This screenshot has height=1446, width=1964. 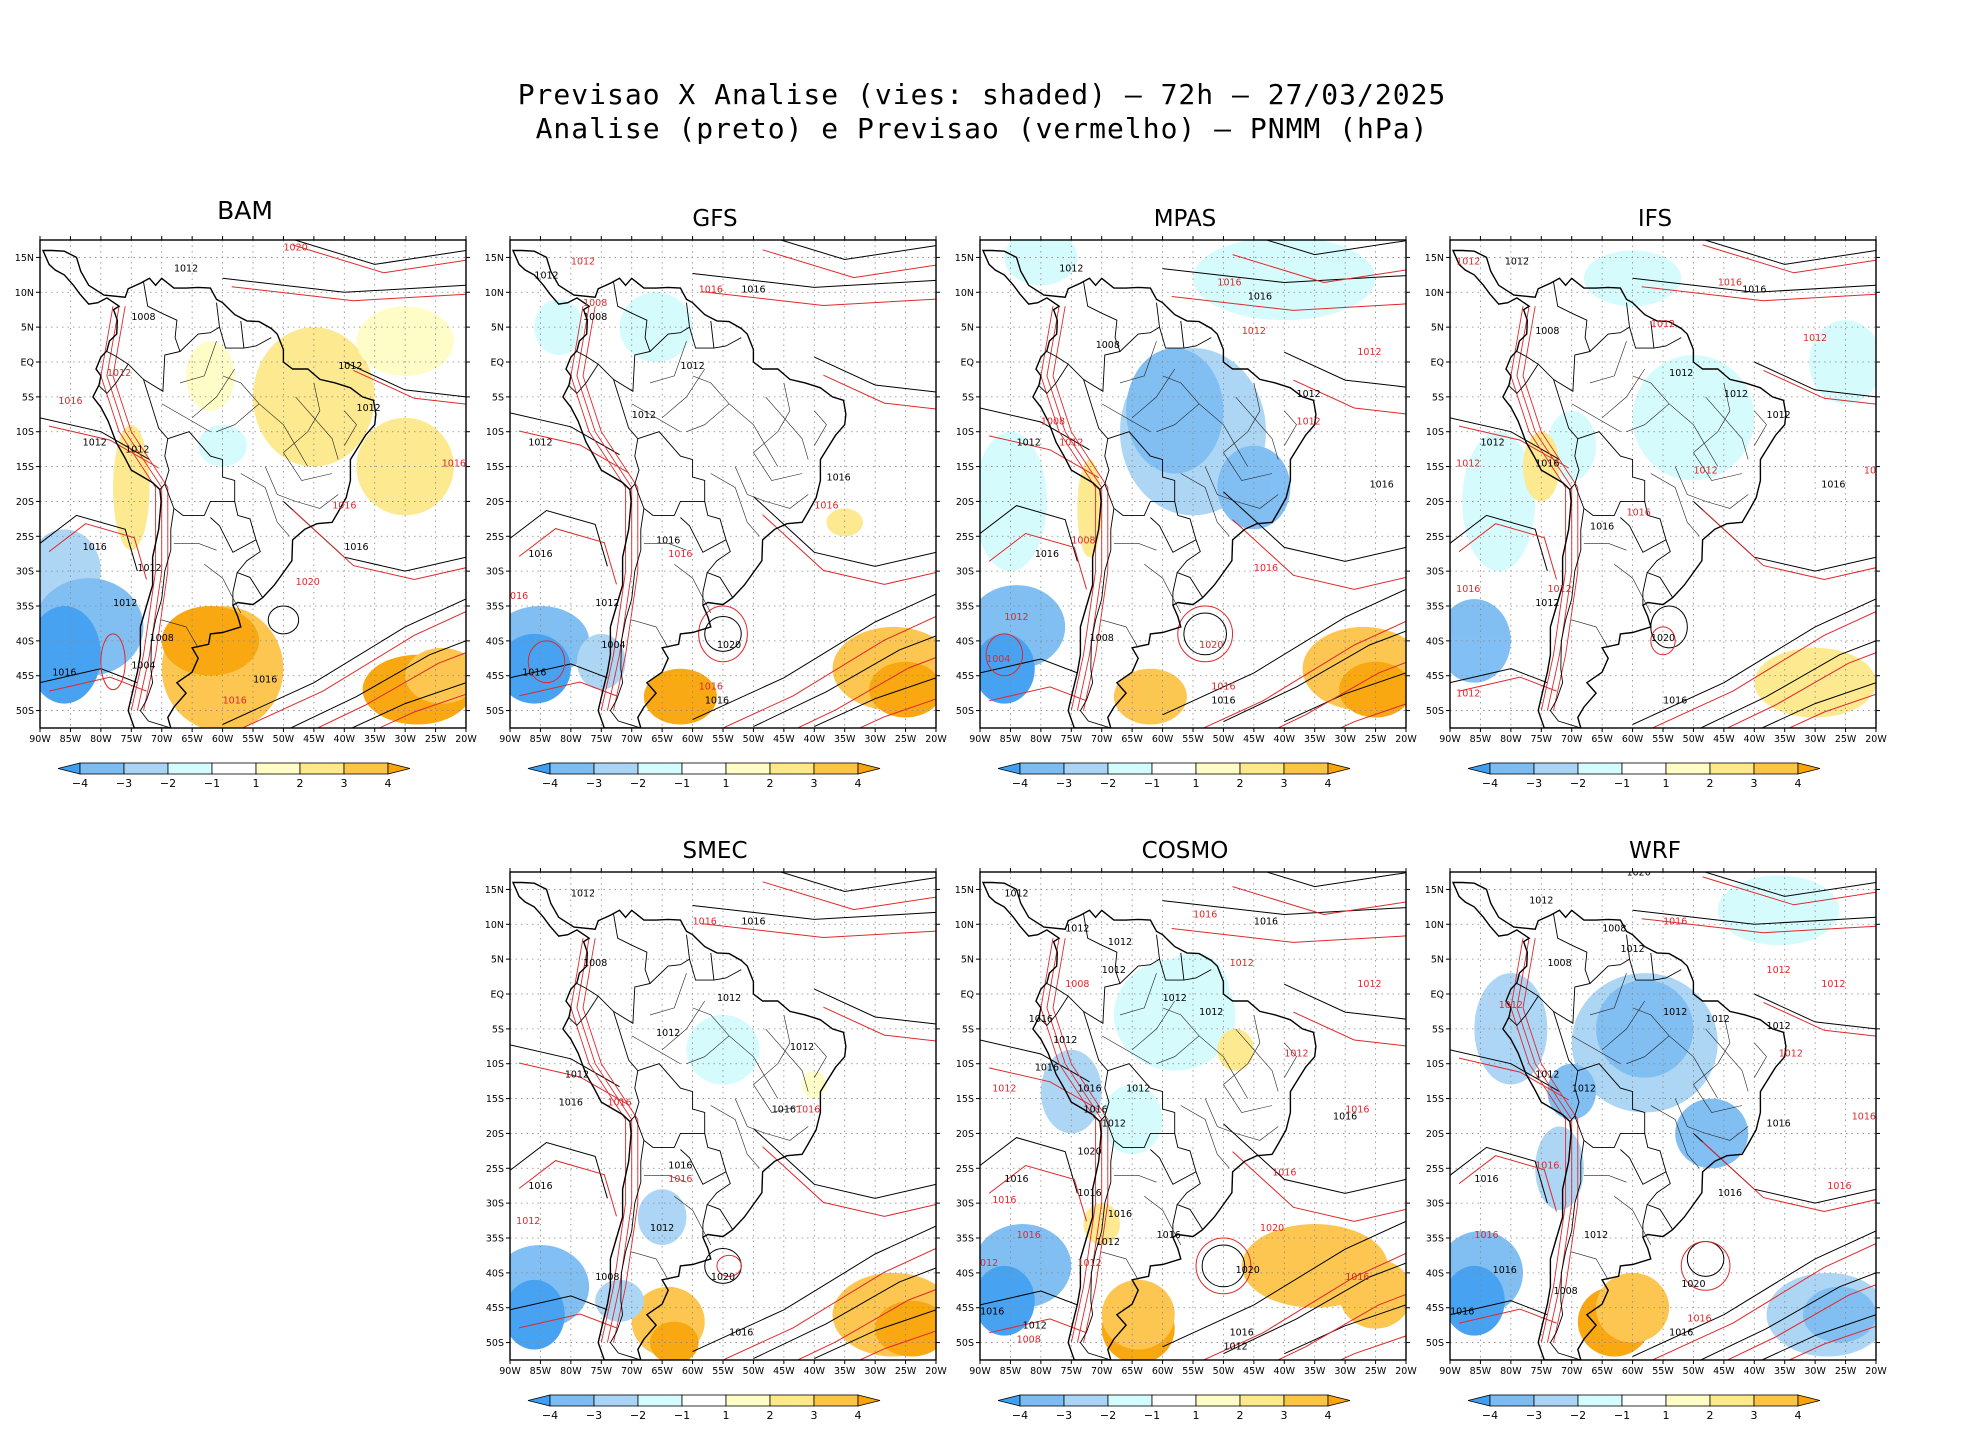 What do you see at coordinates (815, 1371) in the screenshot?
I see `lon-tick-label: 40W` at bounding box center [815, 1371].